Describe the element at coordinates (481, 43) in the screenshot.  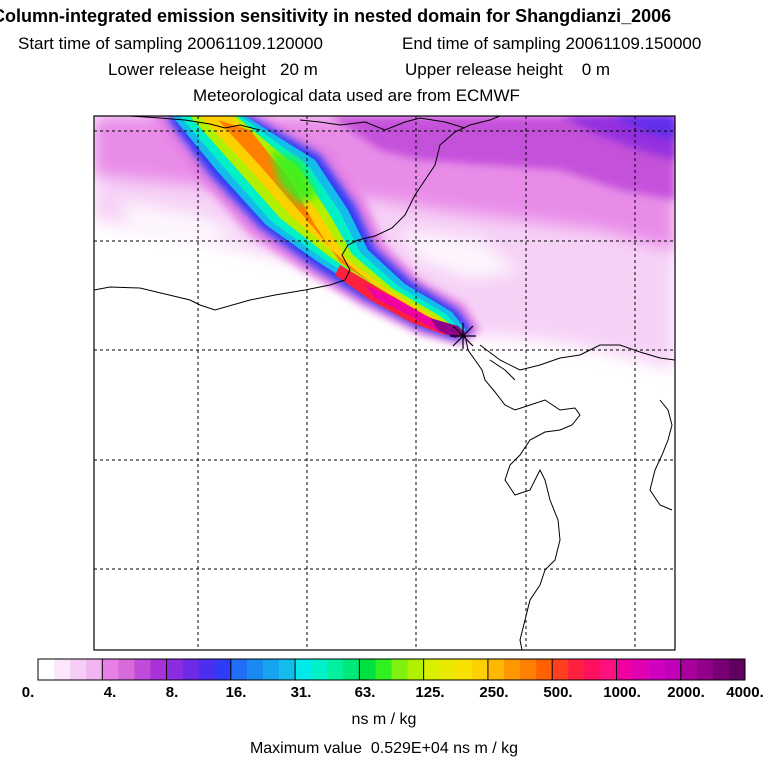
I see `end-time-label: End time of sampling` at that location.